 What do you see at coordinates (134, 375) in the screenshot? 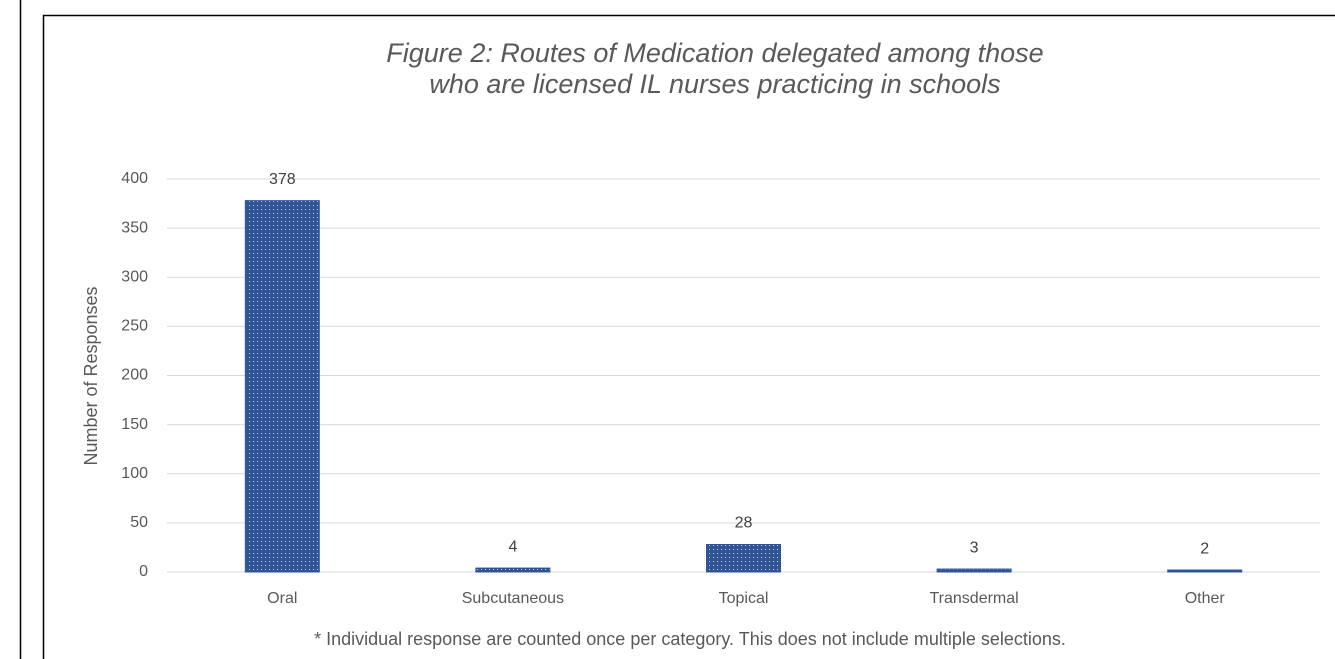
I see `y-tick-label: 200` at bounding box center [134, 375].